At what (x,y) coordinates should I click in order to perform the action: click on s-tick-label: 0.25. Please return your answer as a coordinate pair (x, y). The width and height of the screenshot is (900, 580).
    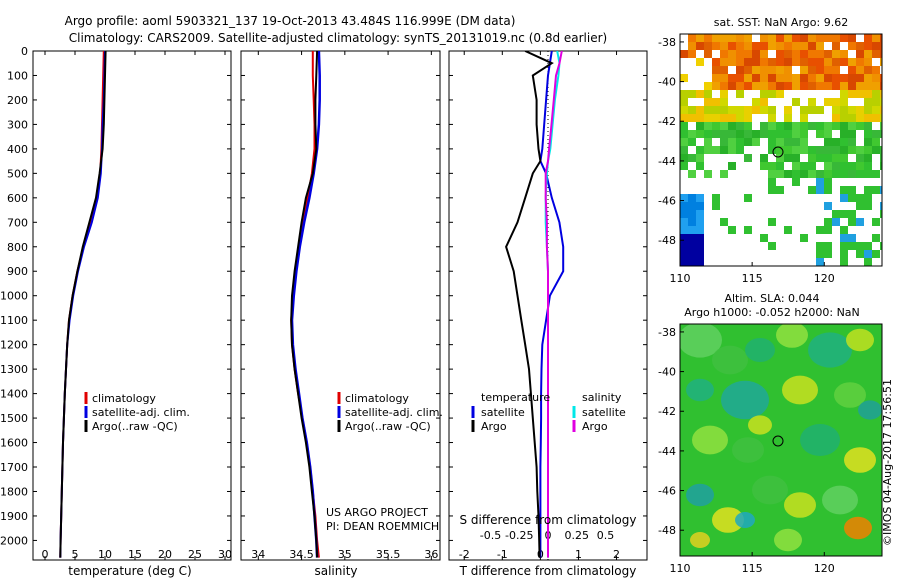
    Looking at the image, I should click on (577, 535).